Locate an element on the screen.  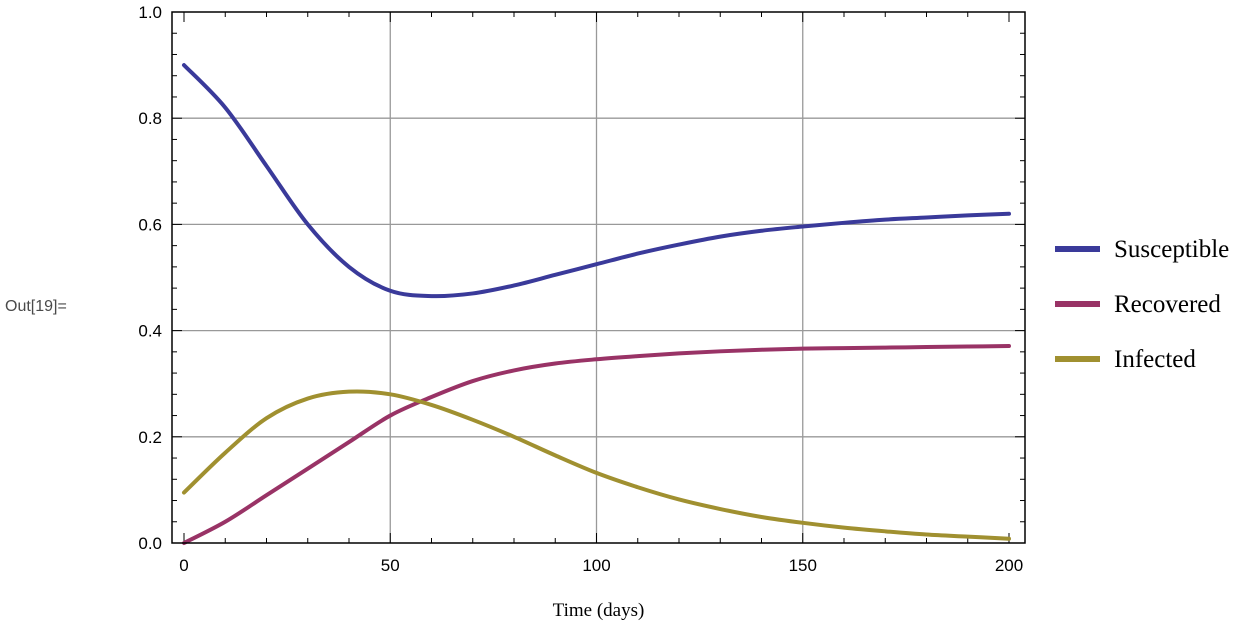
y-tick-label: 1.0 is located at coordinates (150, 12).